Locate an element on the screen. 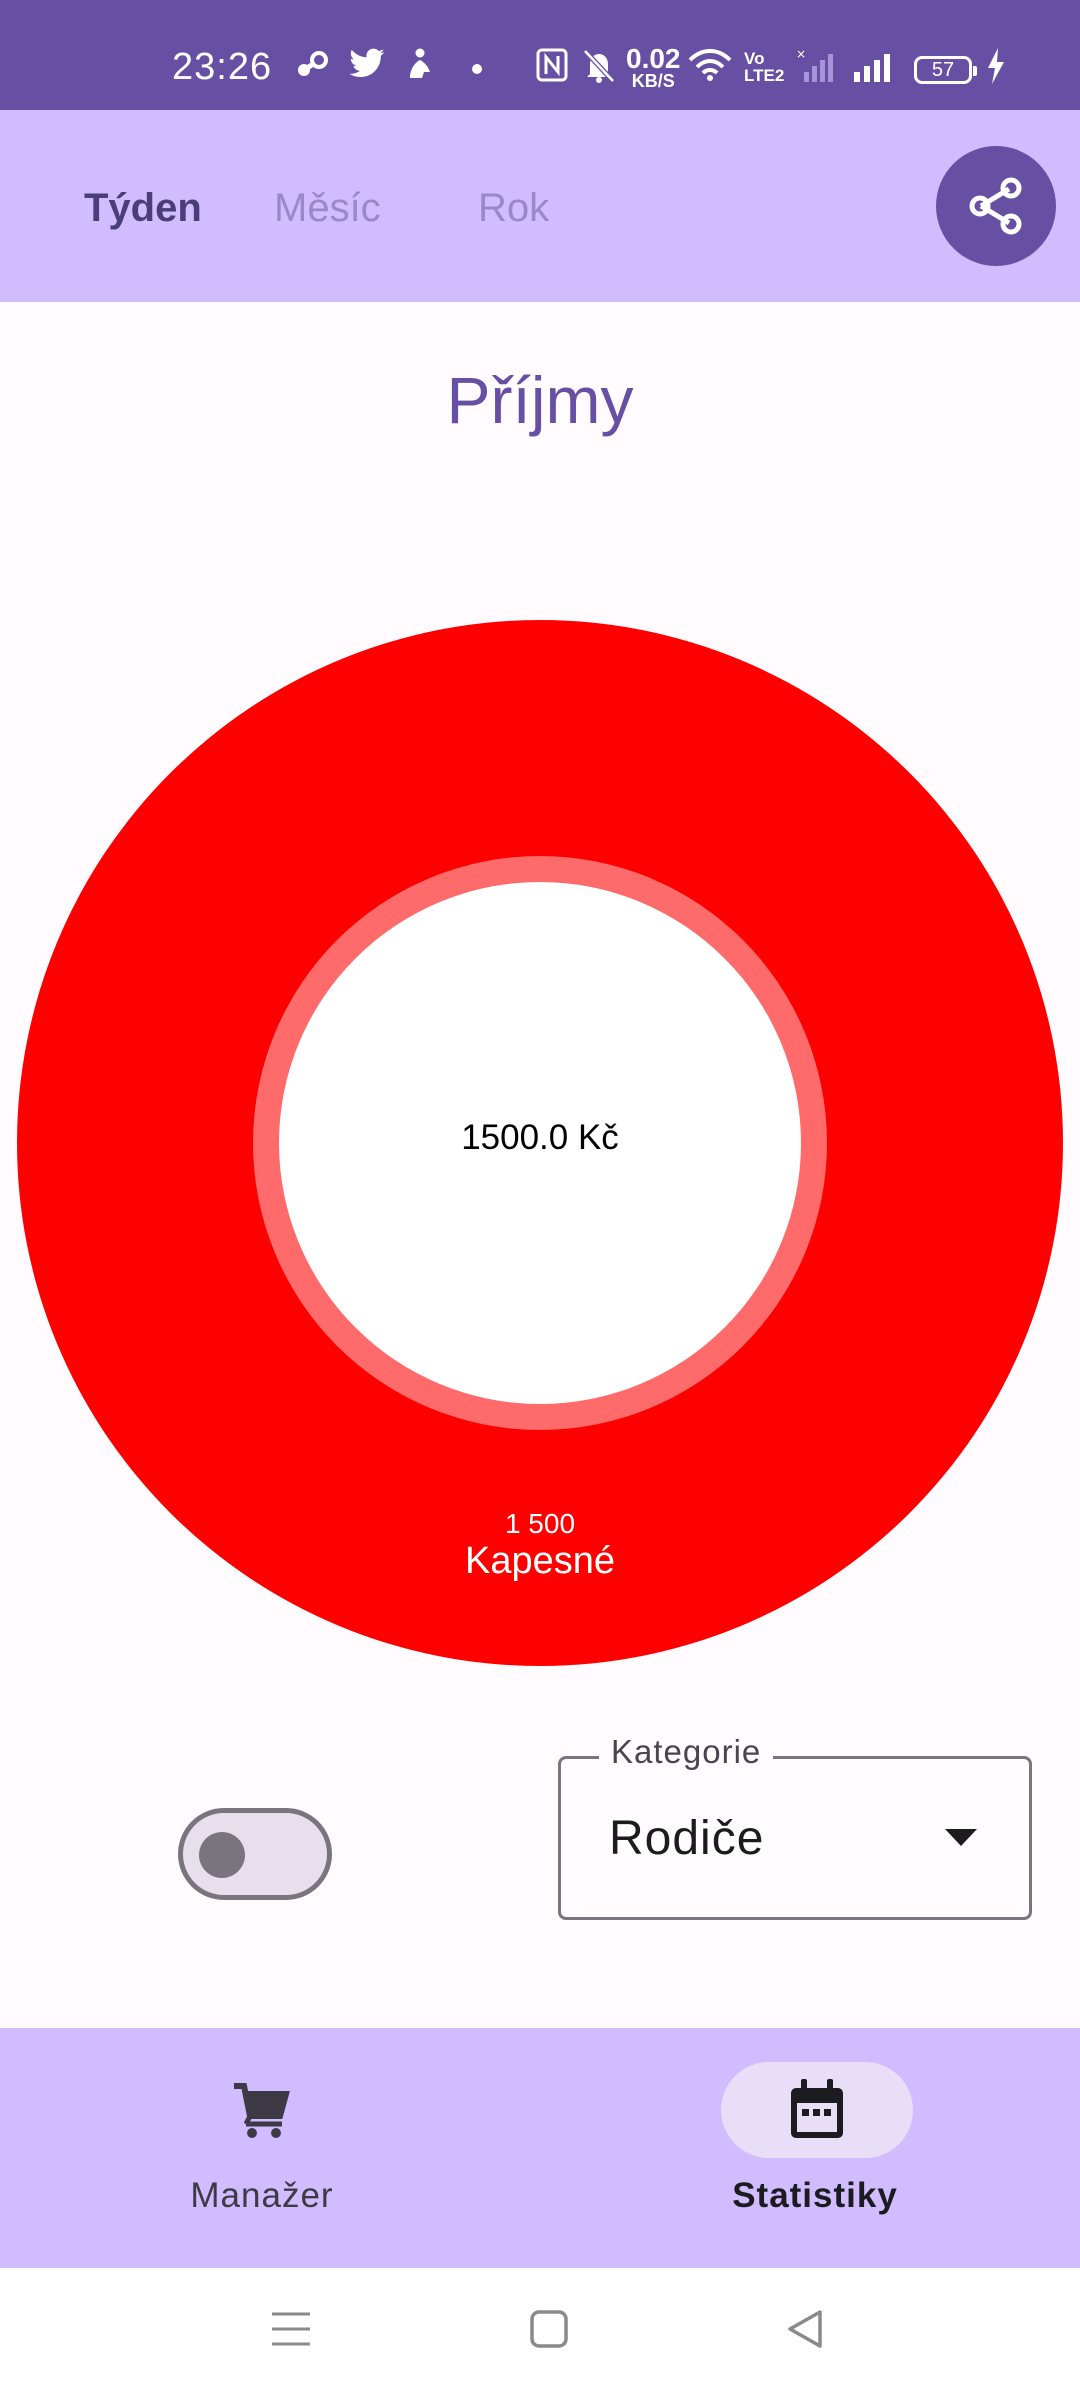 The width and height of the screenshot is (1080, 2400). bottom-navigation: Manažer Statistiky is located at coordinates (540, 2148).